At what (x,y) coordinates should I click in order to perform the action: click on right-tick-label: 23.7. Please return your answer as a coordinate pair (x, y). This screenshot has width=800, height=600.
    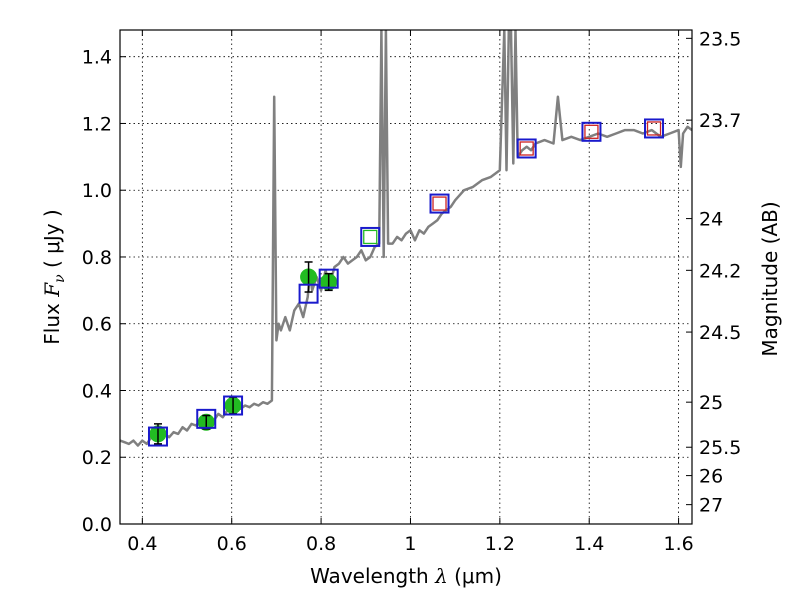
    Looking at the image, I should click on (720, 121).